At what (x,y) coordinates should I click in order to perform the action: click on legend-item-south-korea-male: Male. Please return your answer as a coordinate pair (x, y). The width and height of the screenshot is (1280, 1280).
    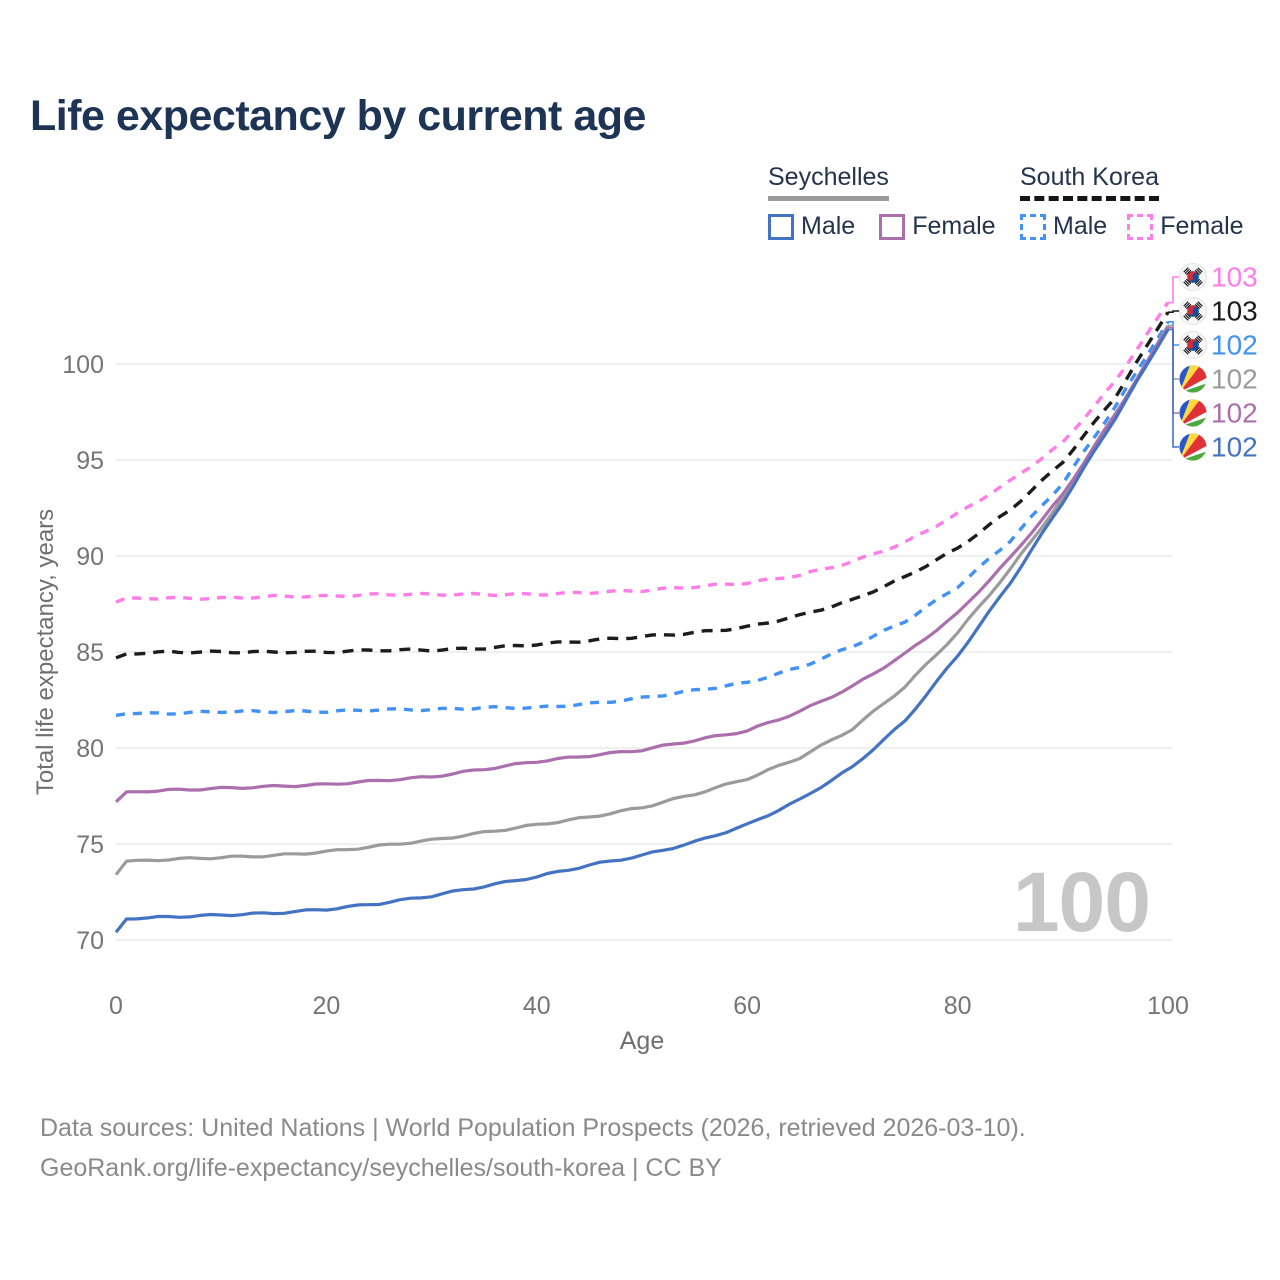
    Looking at the image, I should click on (1063, 226).